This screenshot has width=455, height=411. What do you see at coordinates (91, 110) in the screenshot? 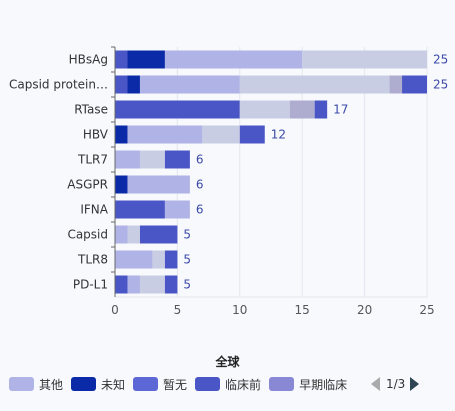
I see `category-label: RTase` at bounding box center [91, 110].